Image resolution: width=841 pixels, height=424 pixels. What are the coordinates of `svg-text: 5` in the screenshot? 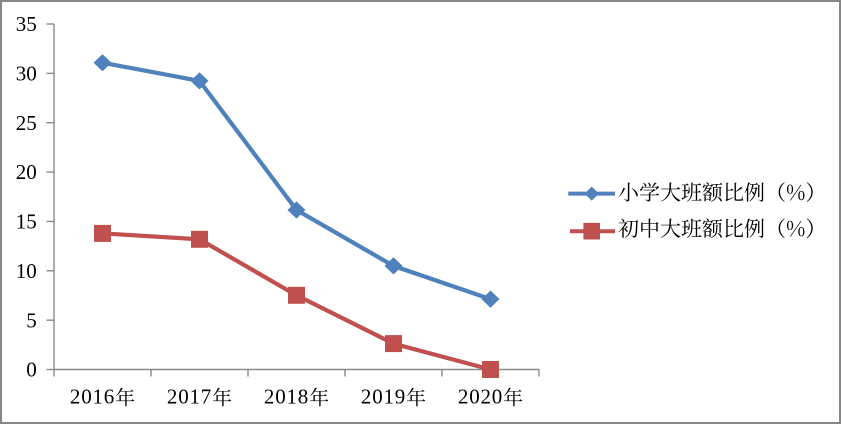 It's located at (31, 320).